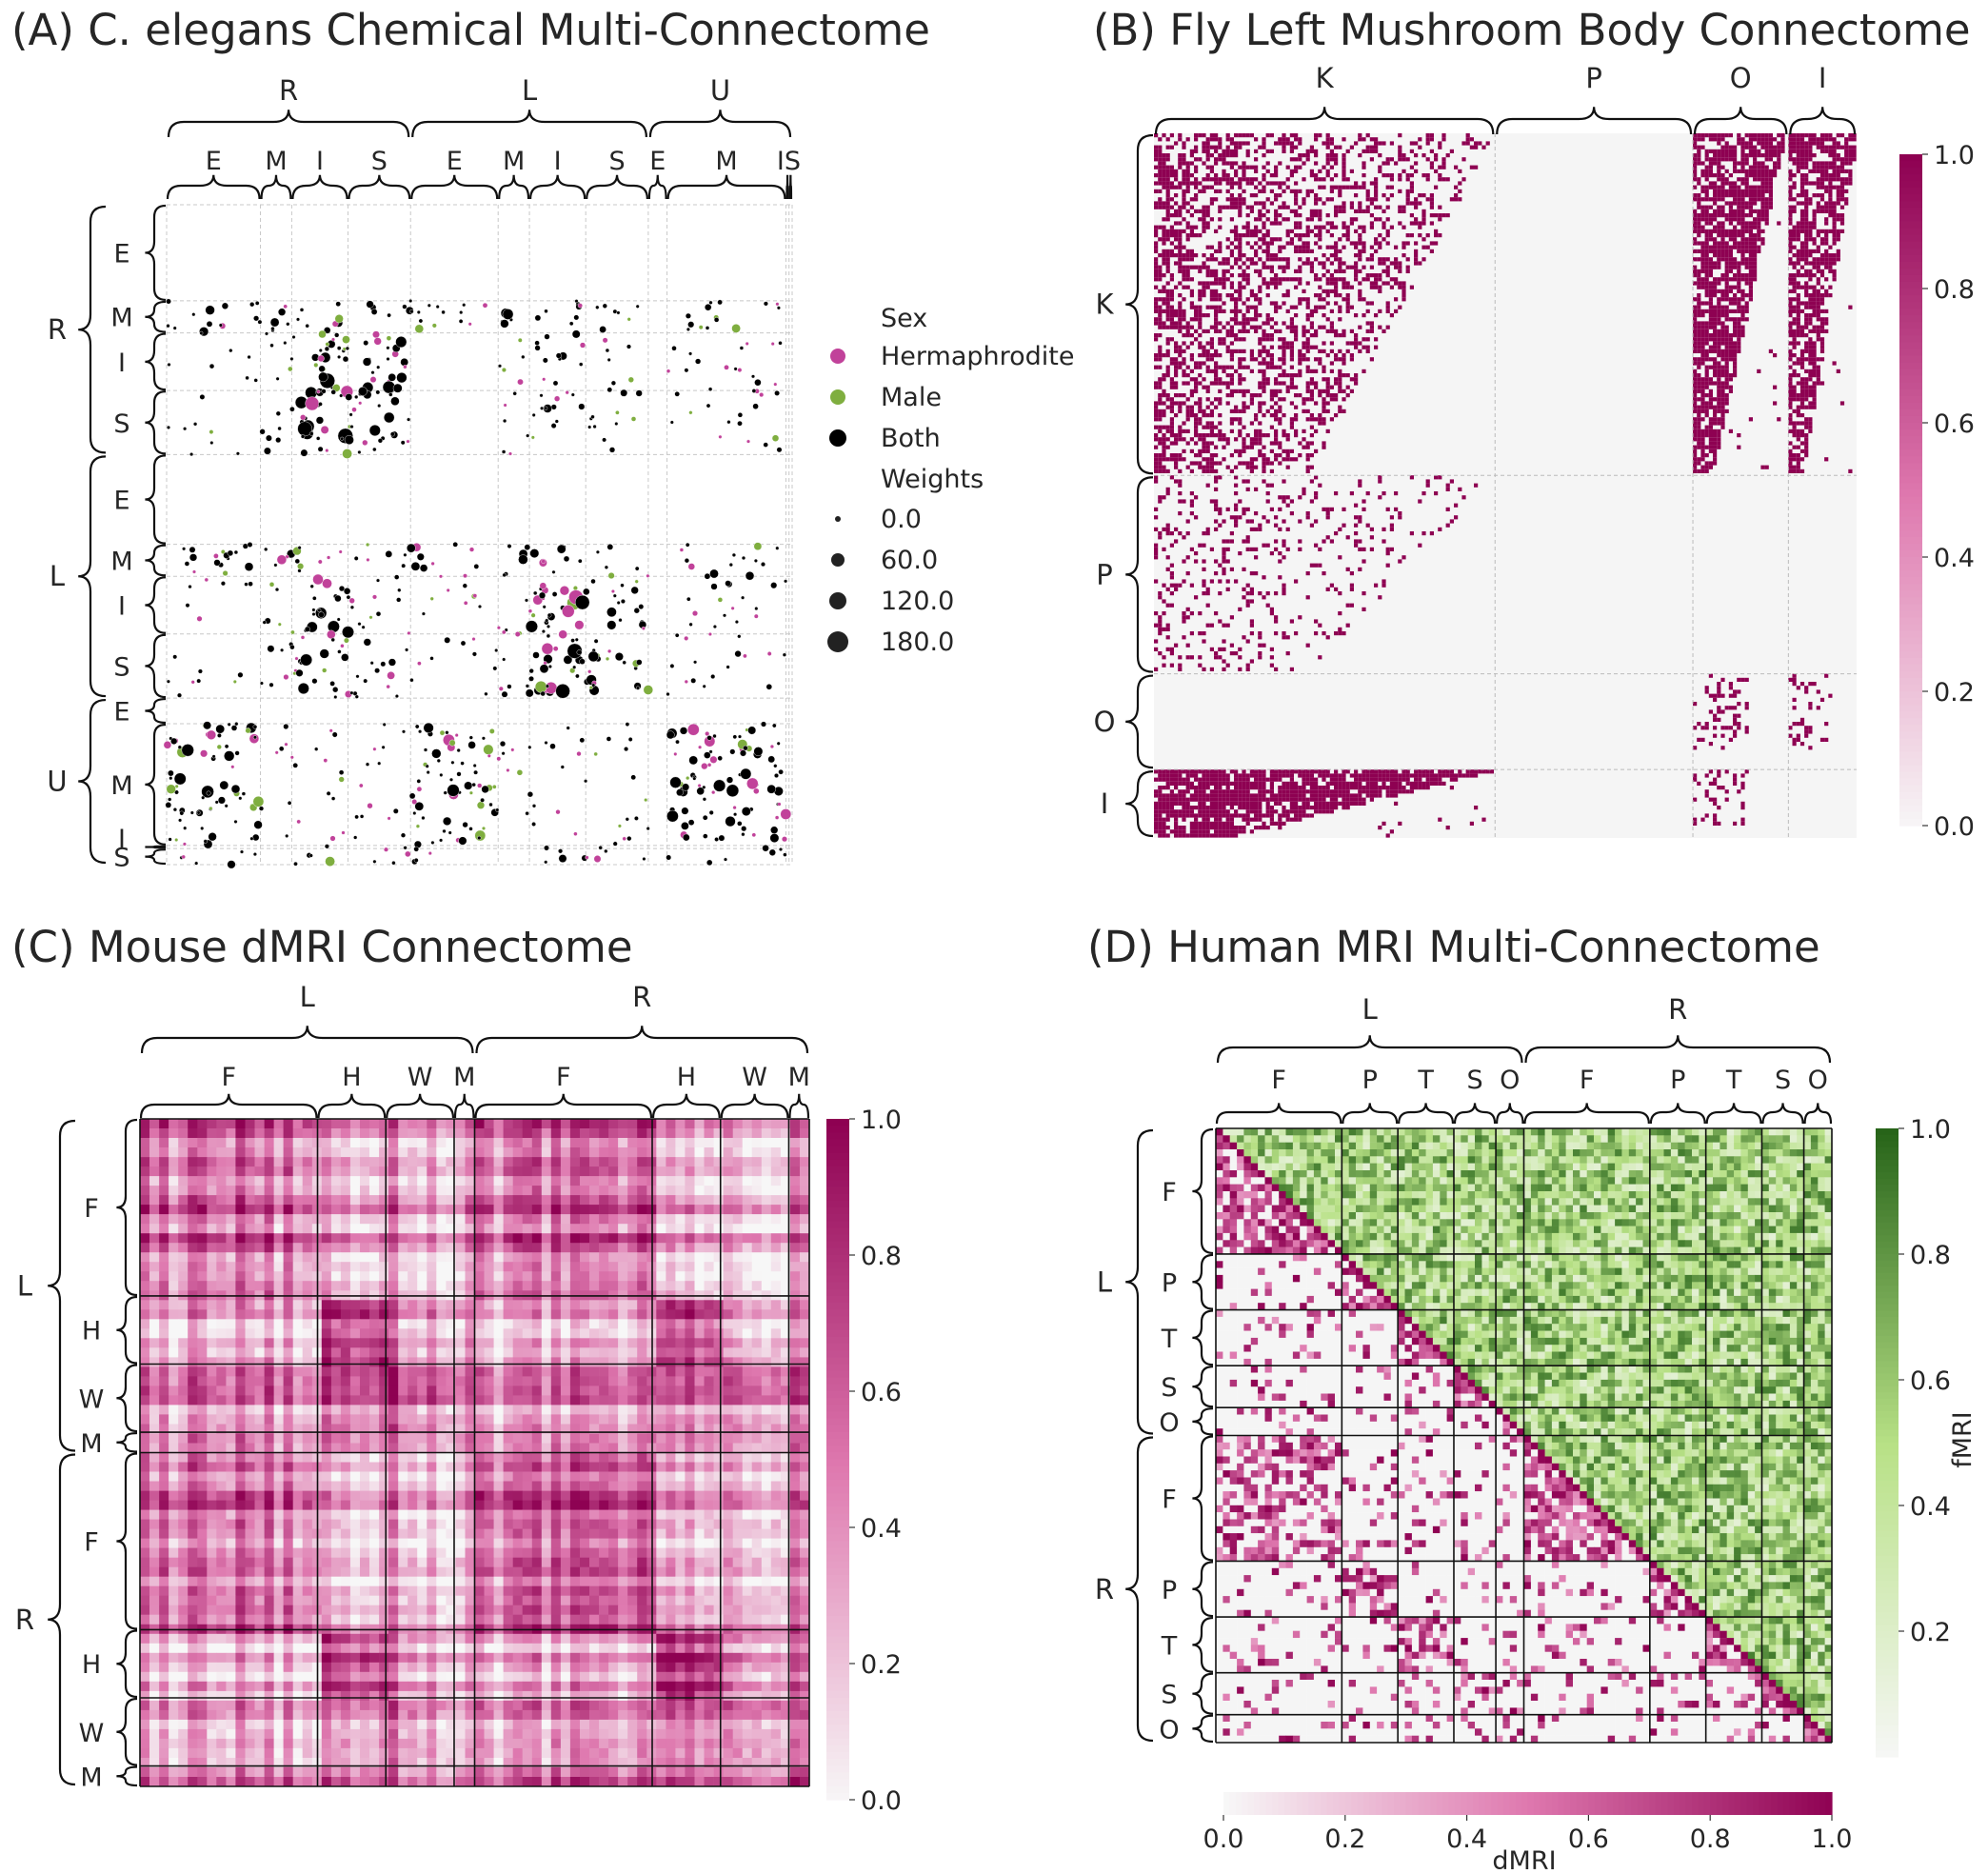 Image resolution: width=1988 pixels, height=1874 pixels. Describe the element at coordinates (455, 187) in the screenshot. I see `brace-top-sub` at that location.